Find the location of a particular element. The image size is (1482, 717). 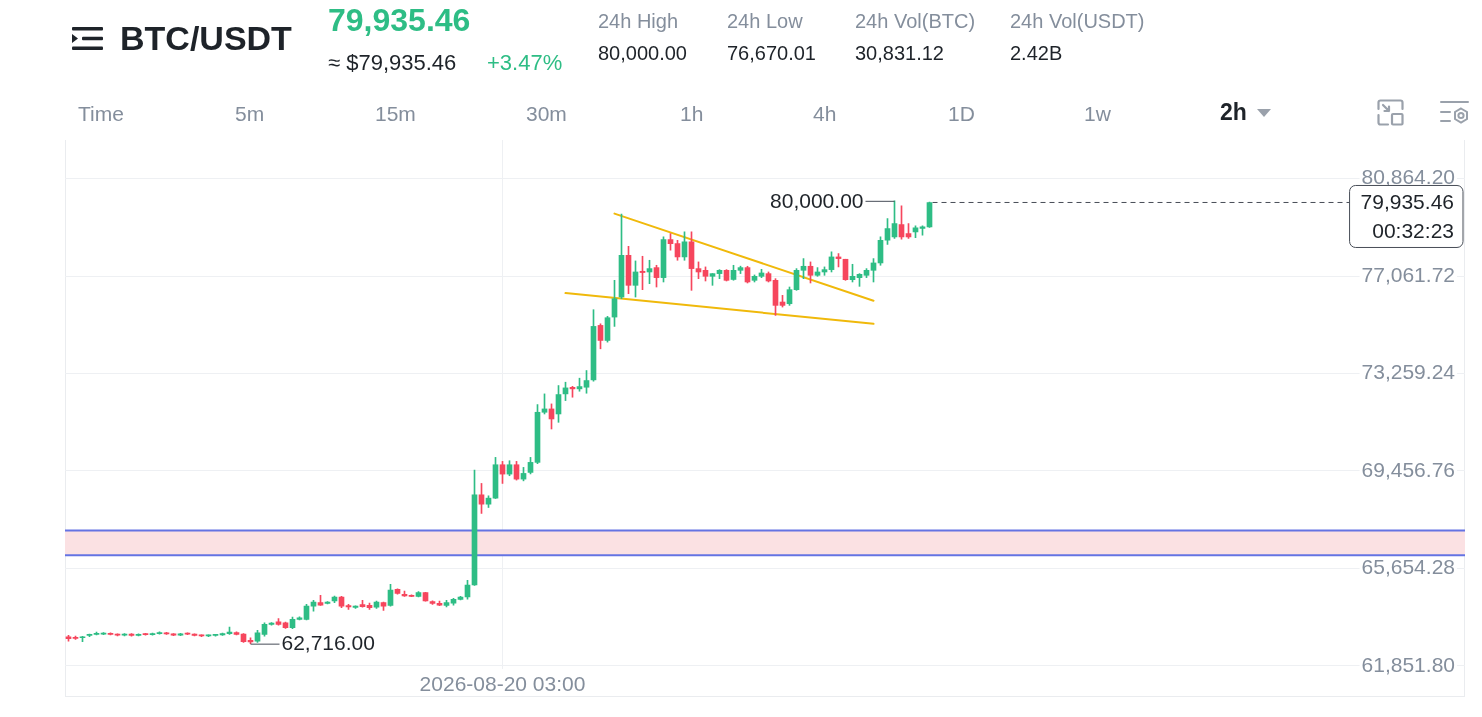

y-tick-label: 73,259.24 is located at coordinates (1408, 372).